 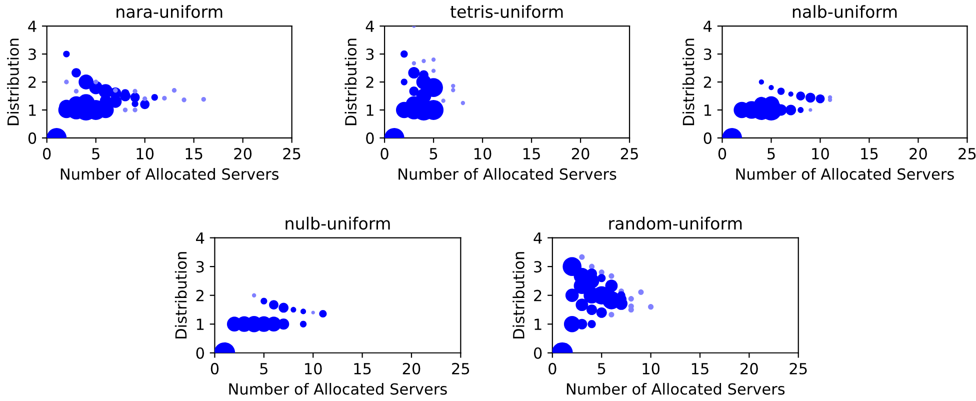 What do you see at coordinates (169, 11) in the screenshot?
I see `chart-title: nara-uniform` at bounding box center [169, 11].